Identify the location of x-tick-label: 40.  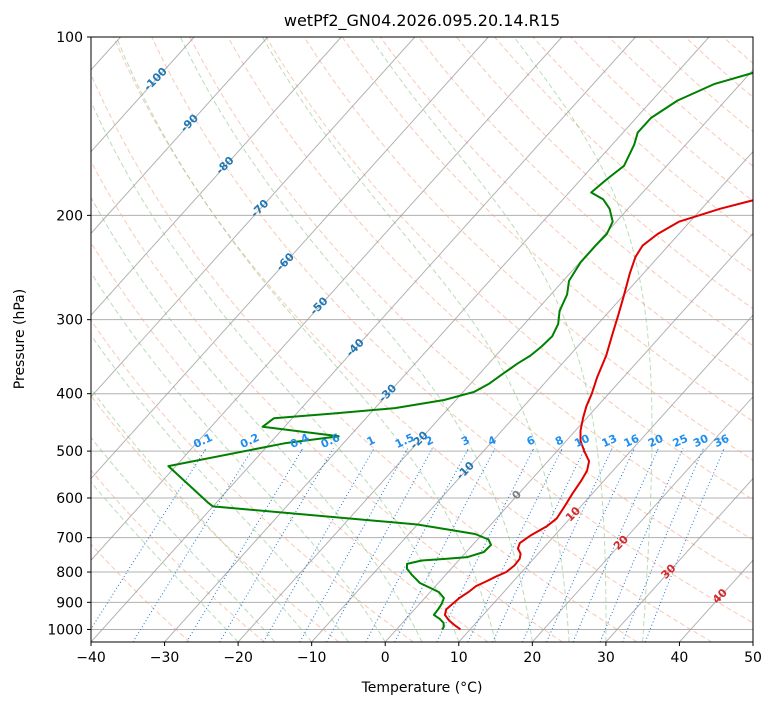
(680, 658).